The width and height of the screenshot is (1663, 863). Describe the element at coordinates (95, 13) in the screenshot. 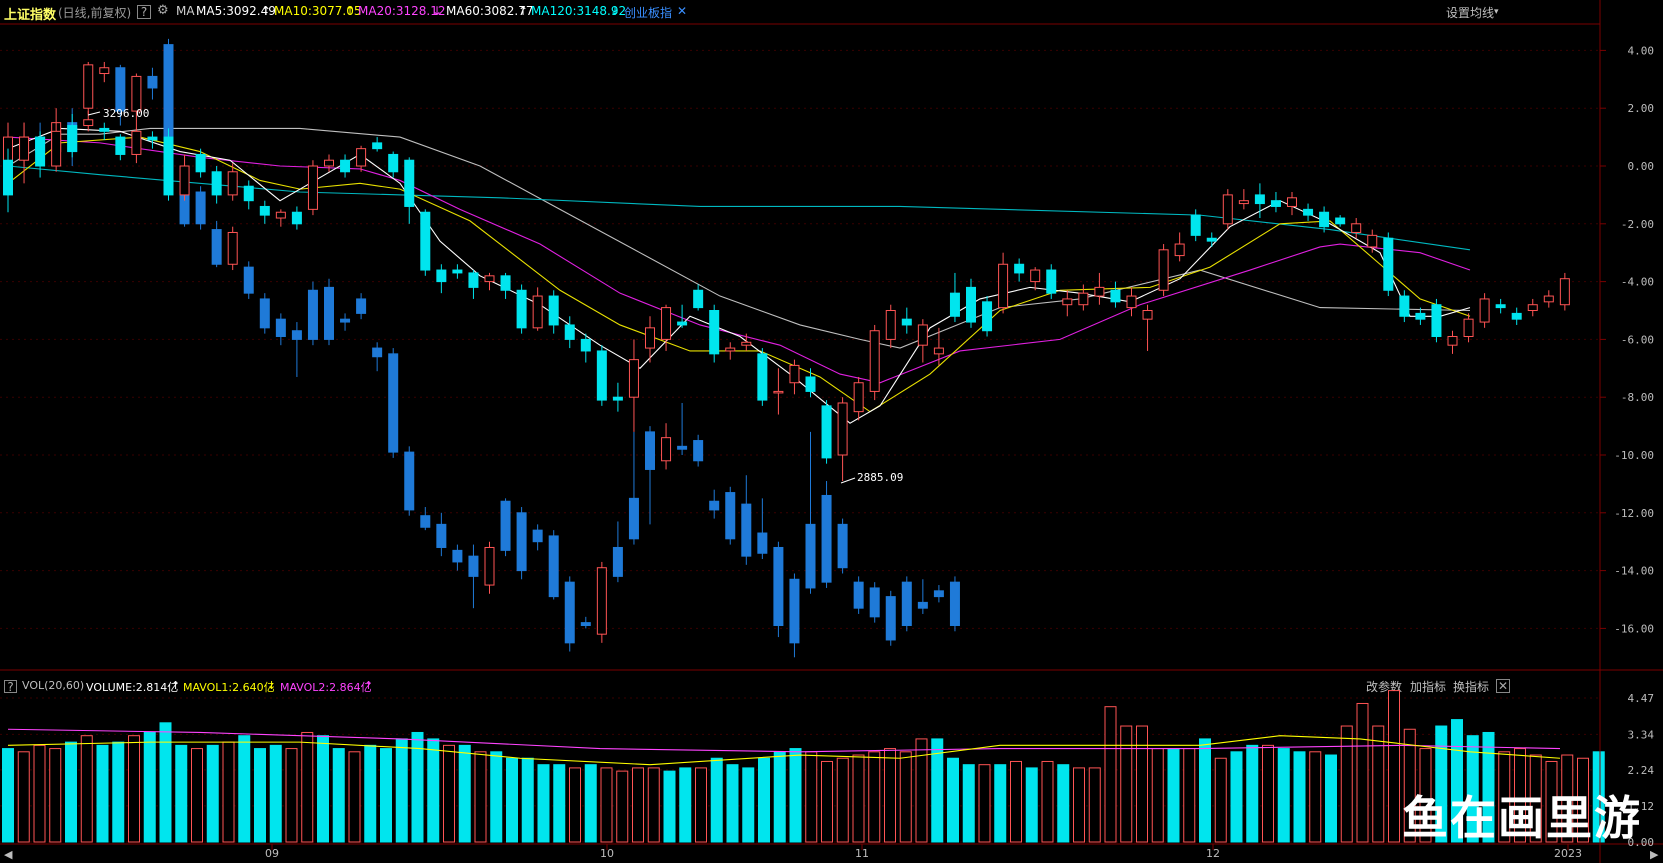

I see `price-mode-label: (日线,前复权)` at that location.